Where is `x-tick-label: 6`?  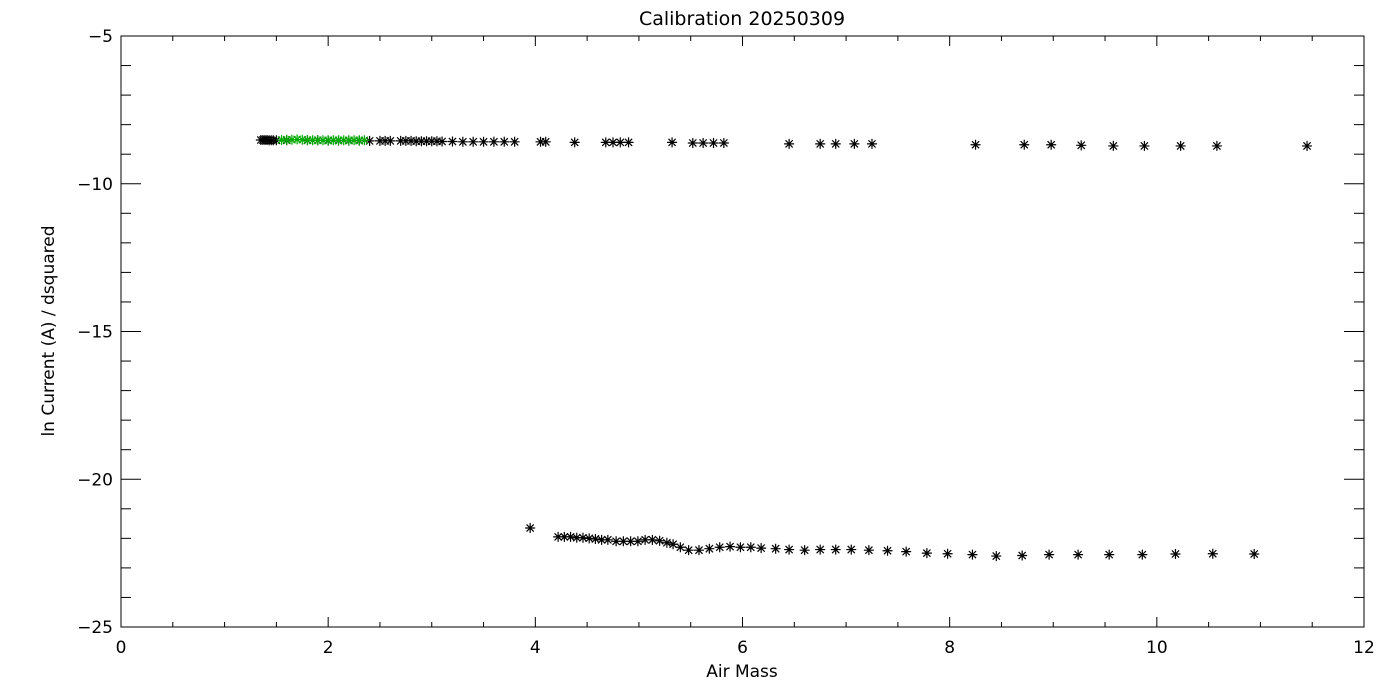 x-tick-label: 6 is located at coordinates (742, 648).